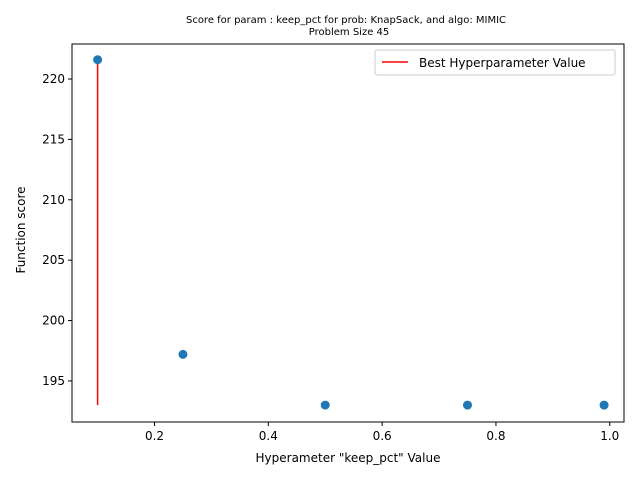  Describe the element at coordinates (53, 381) in the screenshot. I see `y-tick-label: 195` at that location.